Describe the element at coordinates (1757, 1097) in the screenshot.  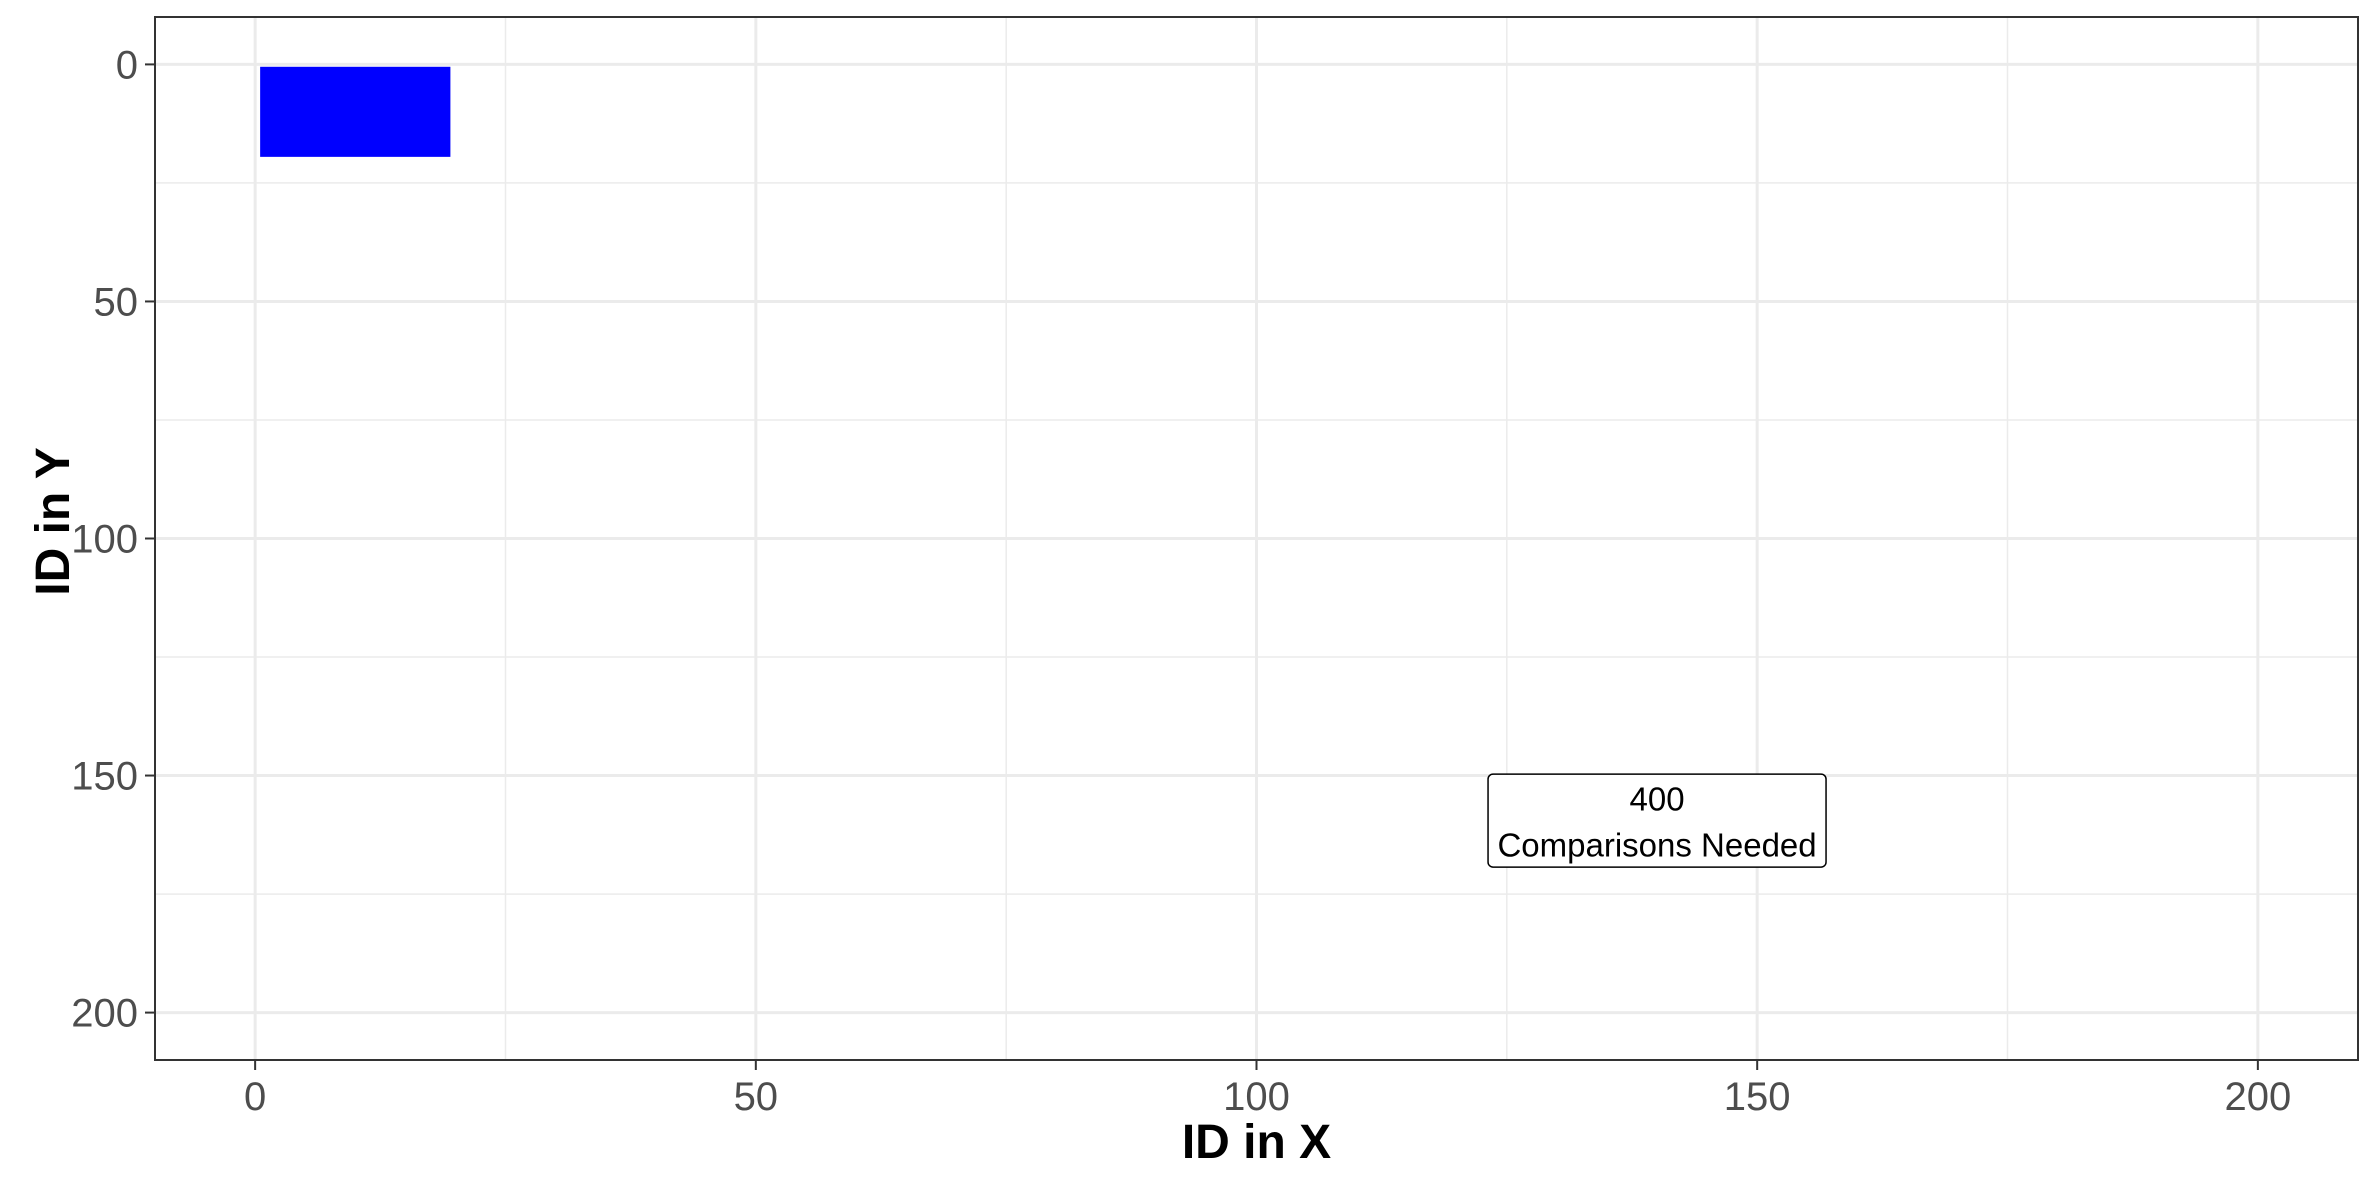
I see `x-tick-label: 150` at that location.